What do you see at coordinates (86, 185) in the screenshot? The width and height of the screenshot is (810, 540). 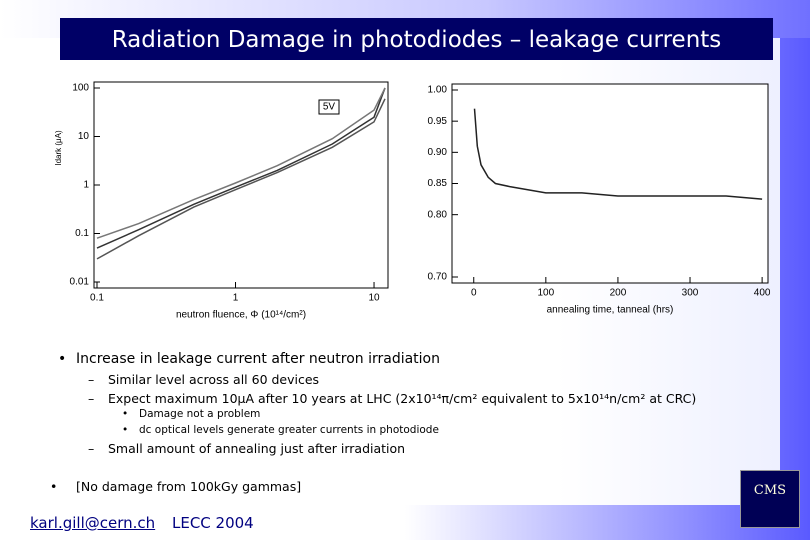 I see `y-tick-label: 1` at bounding box center [86, 185].